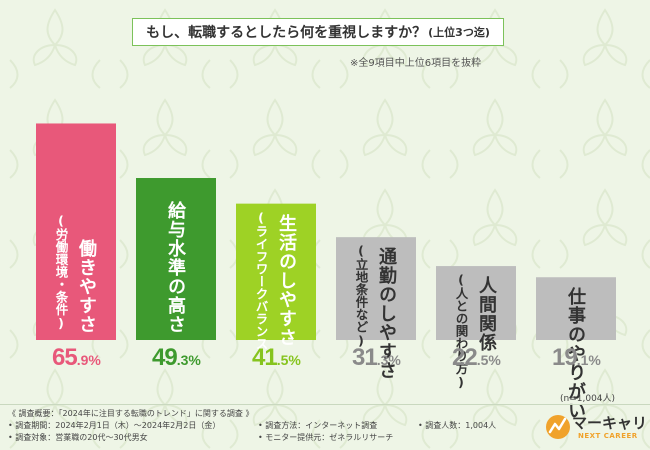 Image resolution: width=650 pixels, height=450 pixels. Describe the element at coordinates (286, 280) in the screenshot. I see `bar-label-main-3: 生活のしやすさ` at that location.